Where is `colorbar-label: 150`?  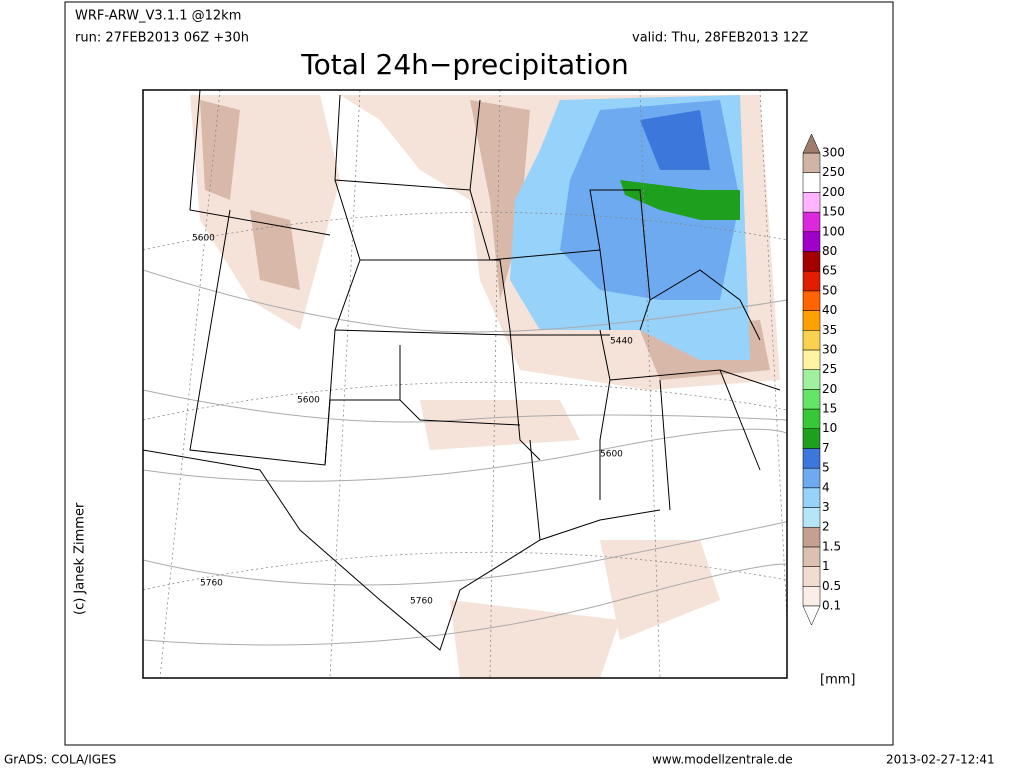 colorbar-label: 150 is located at coordinates (833, 212).